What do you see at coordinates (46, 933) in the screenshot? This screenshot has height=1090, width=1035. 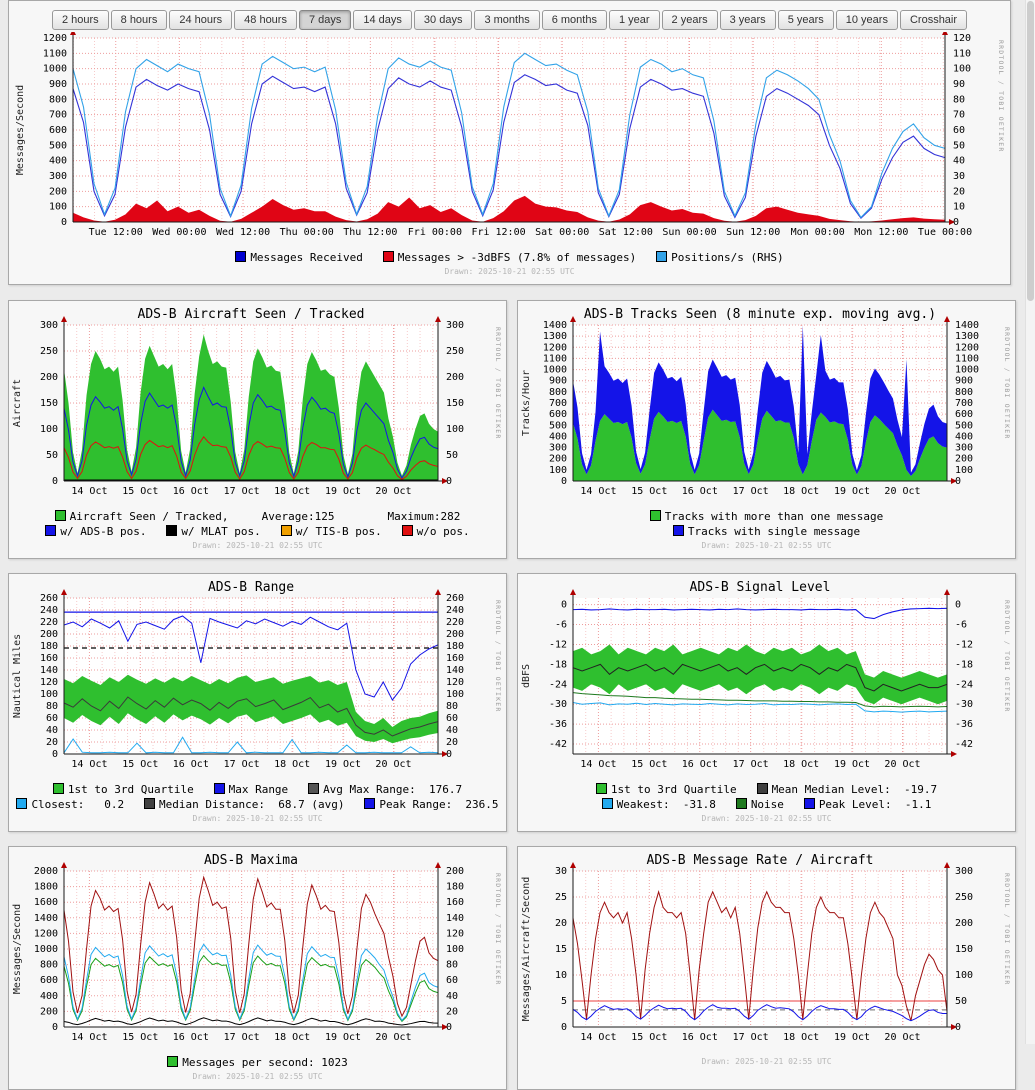 I see `svg-text: 1200` at bounding box center [46, 933].